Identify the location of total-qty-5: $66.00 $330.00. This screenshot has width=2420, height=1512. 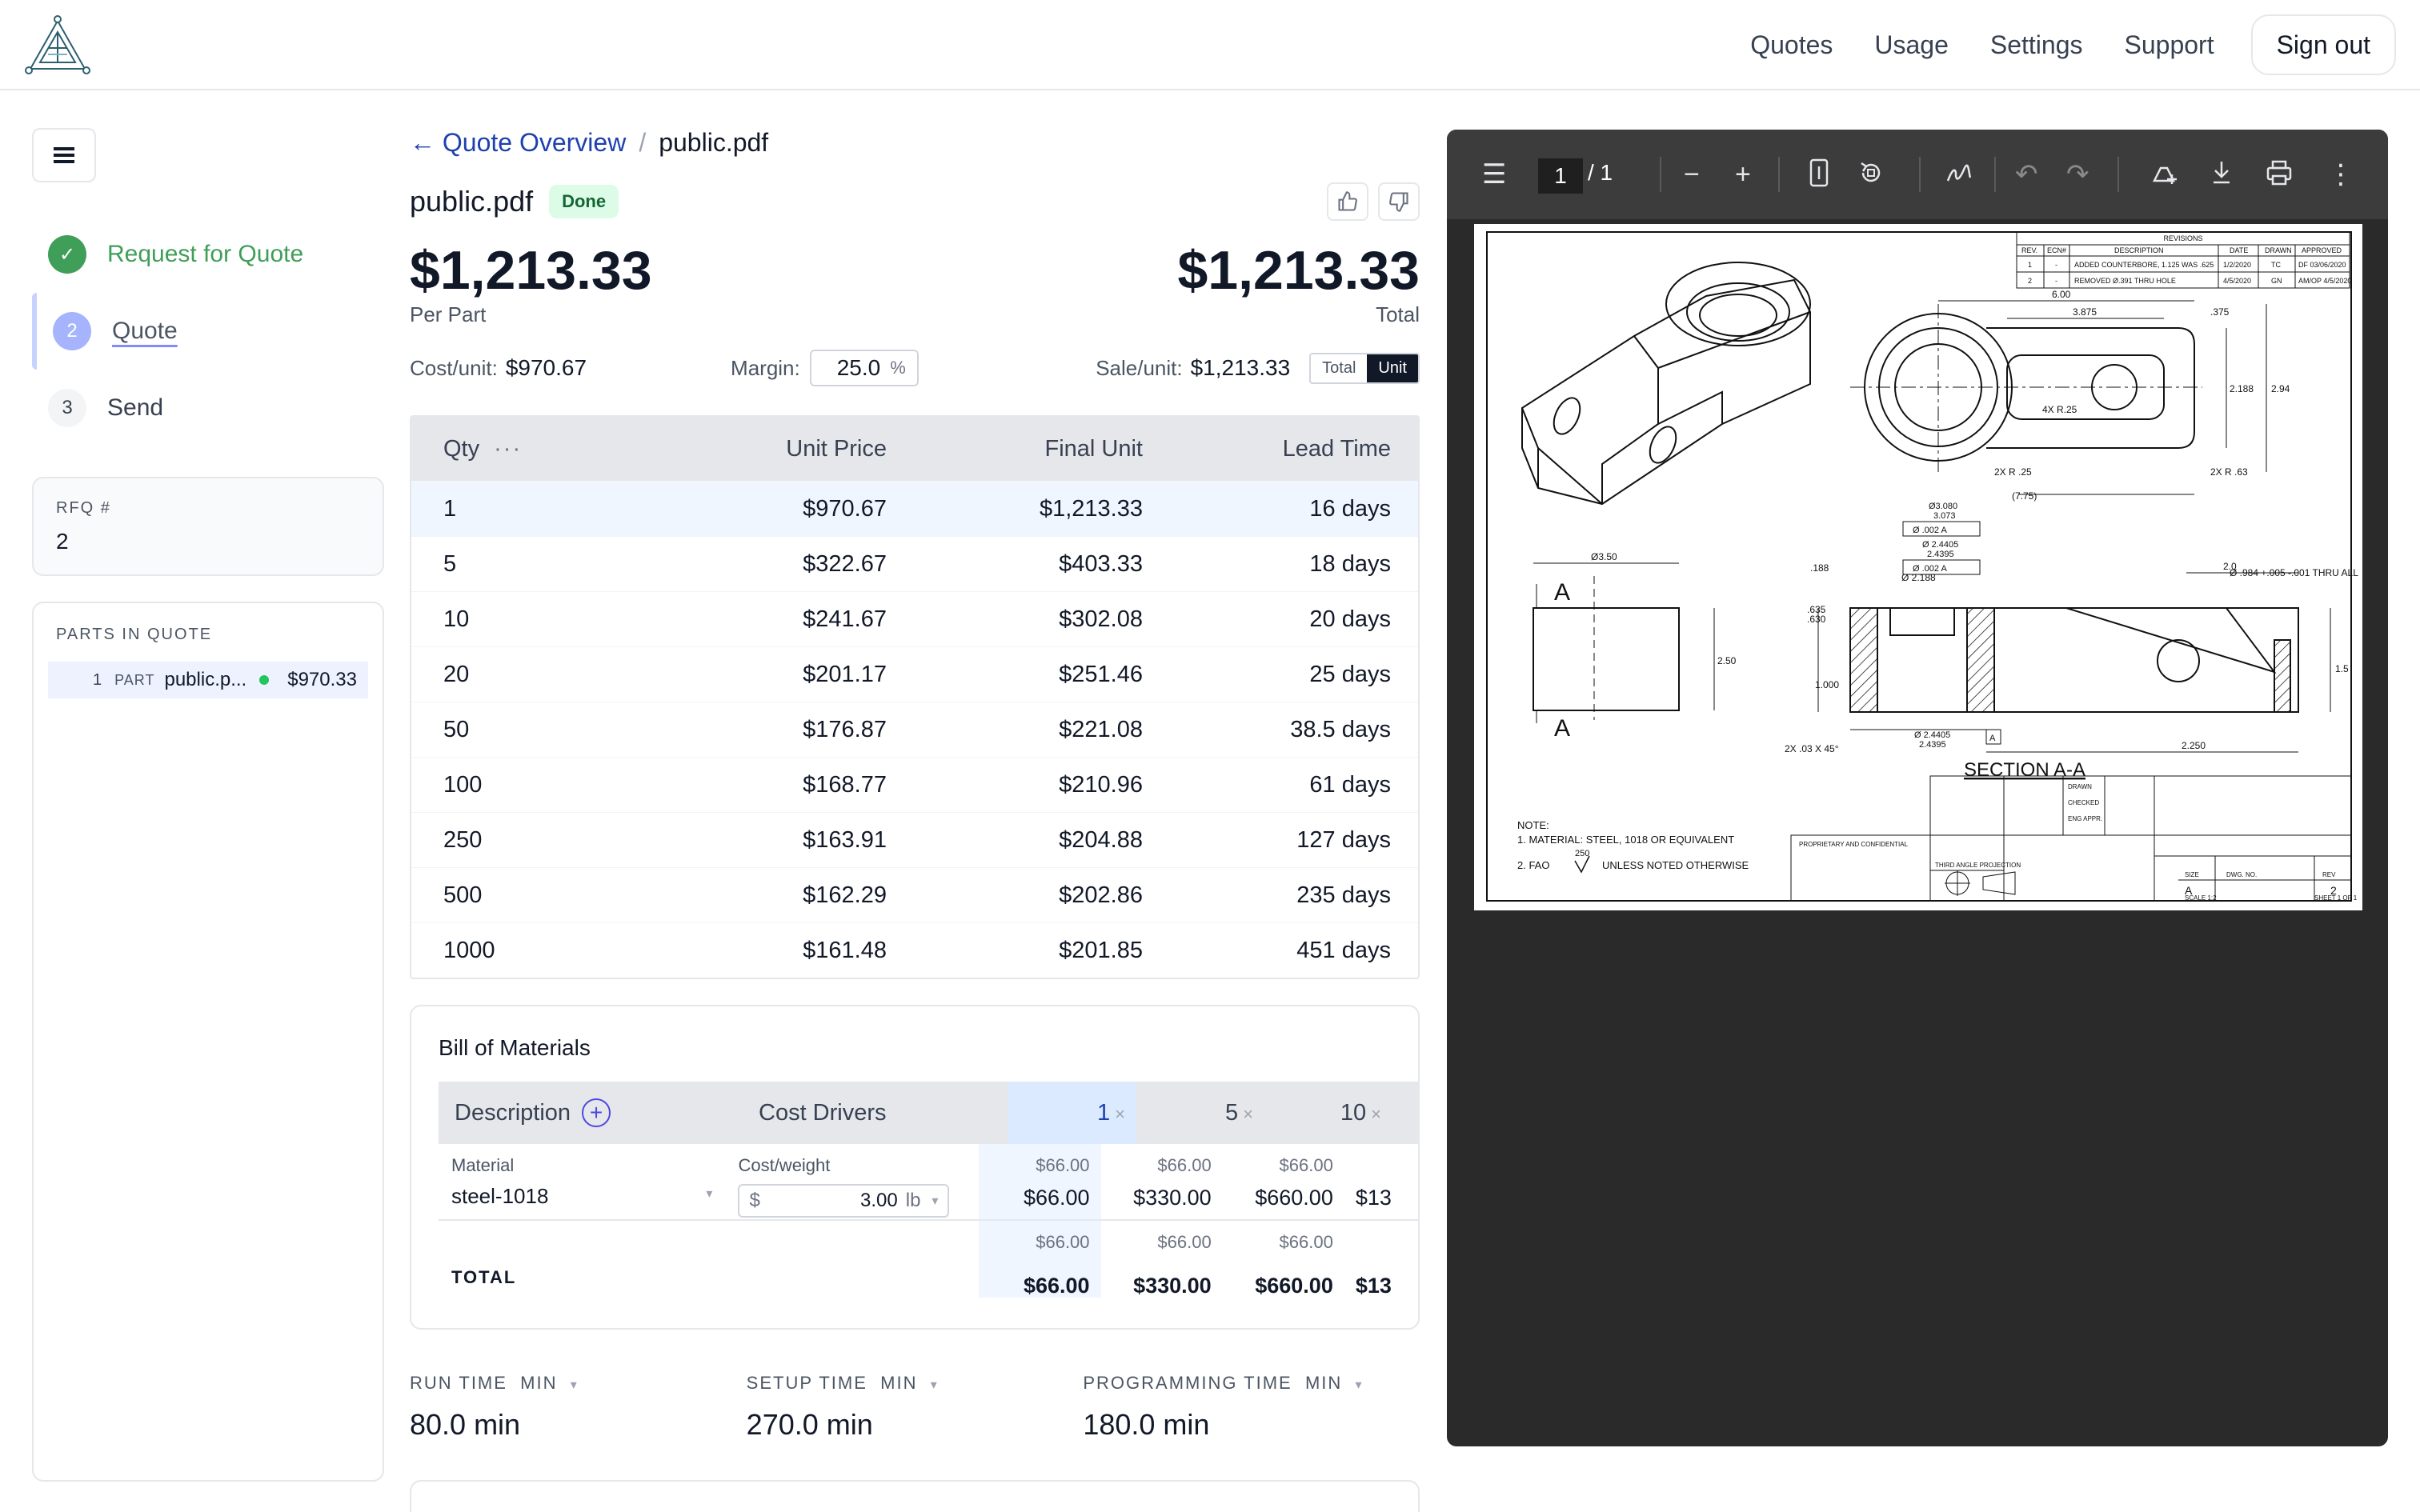
(1172, 1265).